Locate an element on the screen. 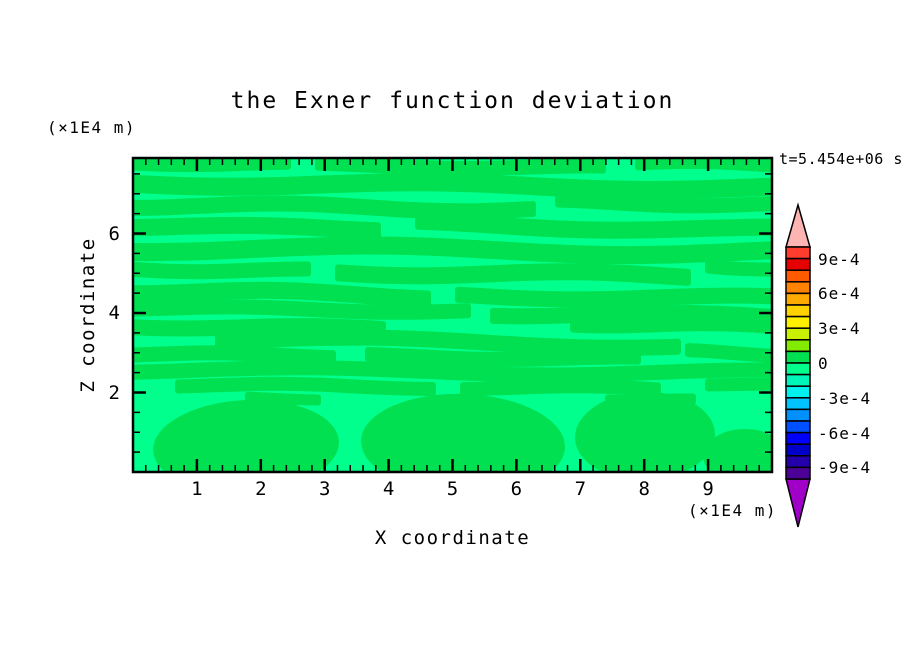 This screenshot has height=654, width=904. colorbar-tick-label: 6e-4 is located at coordinates (839, 294).